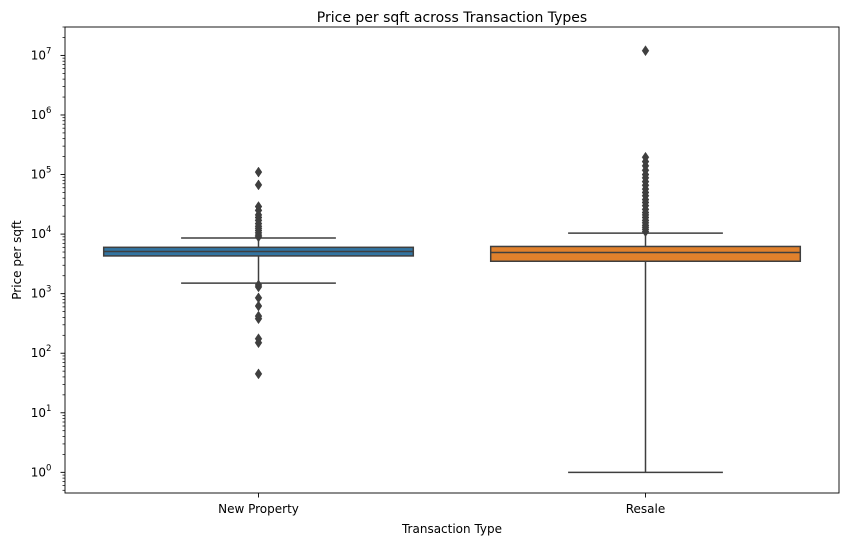  Describe the element at coordinates (258, 509) in the screenshot. I see `x-tick-label: New Property` at that location.